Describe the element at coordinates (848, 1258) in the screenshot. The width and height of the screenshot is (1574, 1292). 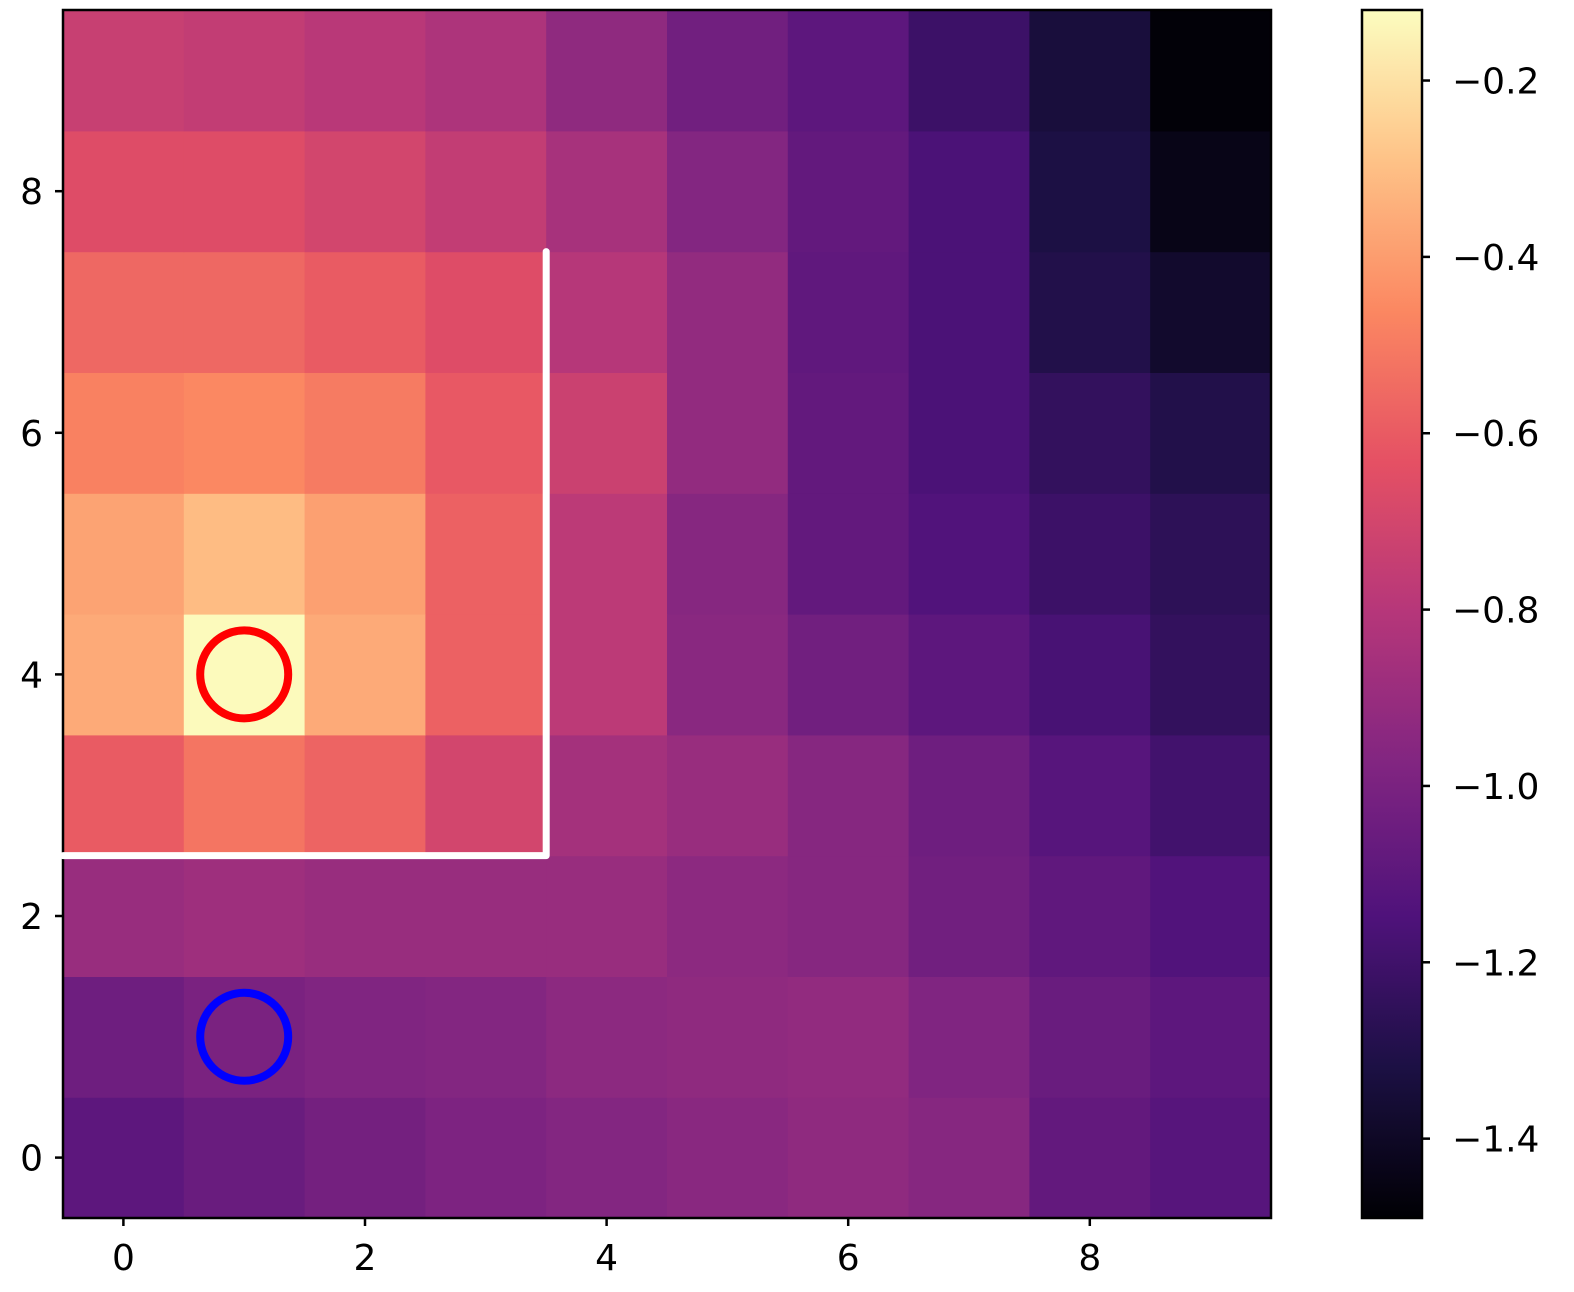
I see `x-tick-label-6: 6` at that location.